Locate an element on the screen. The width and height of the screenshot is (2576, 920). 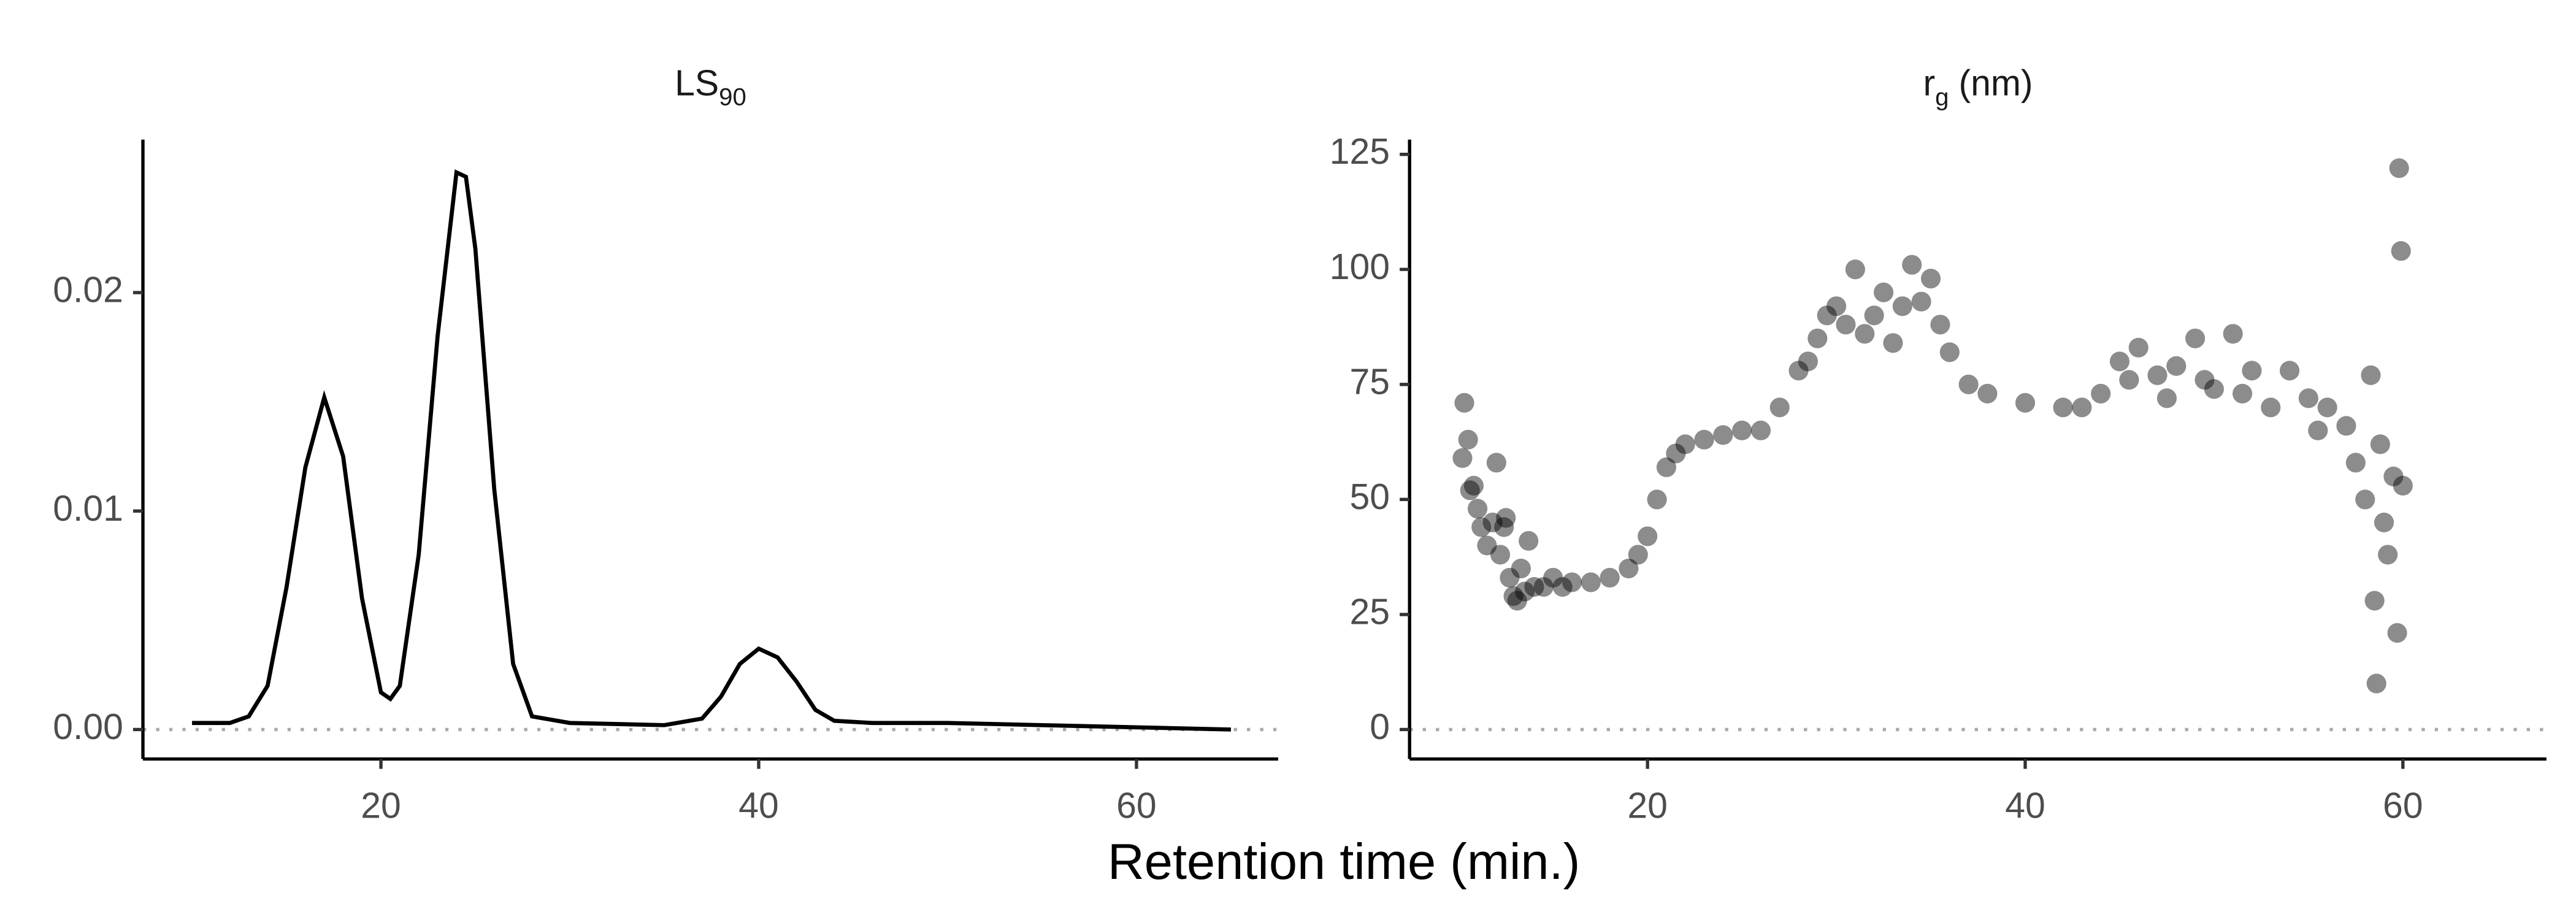
y-tick-label: 0 is located at coordinates (1380, 727).